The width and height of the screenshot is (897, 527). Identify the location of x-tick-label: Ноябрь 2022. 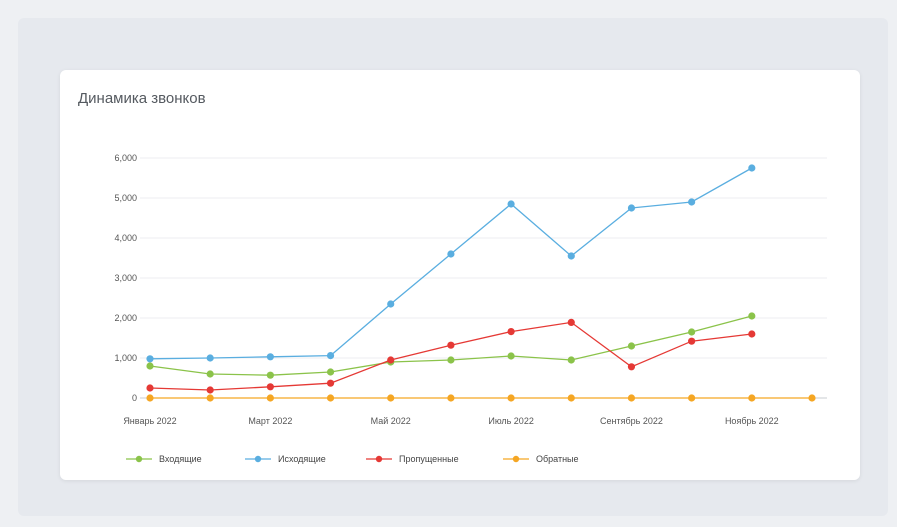
(752, 421).